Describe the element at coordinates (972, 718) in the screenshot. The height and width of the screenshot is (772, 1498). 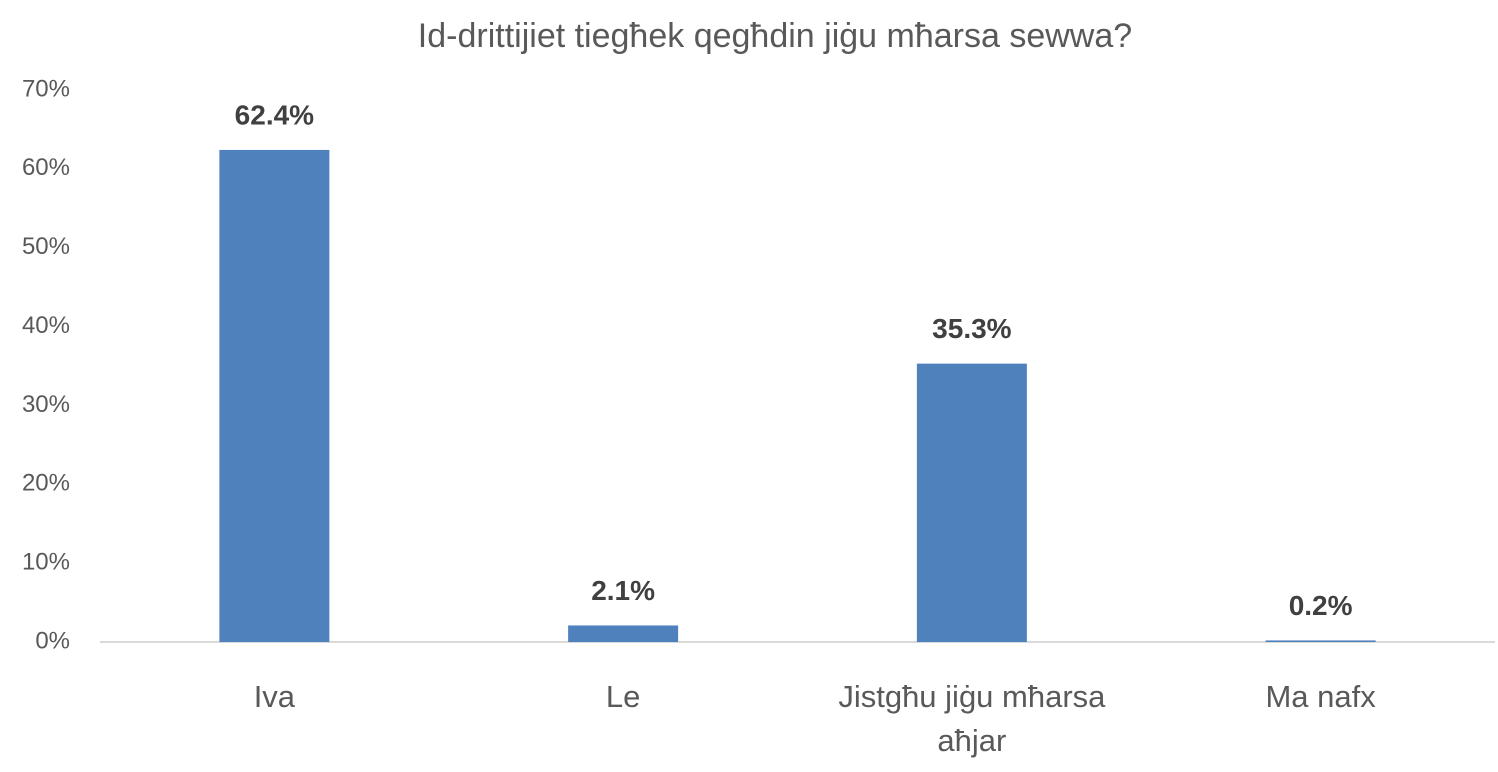
I see `x-tick-label: Jistgħu jiġu mħarsa aħjar` at that location.